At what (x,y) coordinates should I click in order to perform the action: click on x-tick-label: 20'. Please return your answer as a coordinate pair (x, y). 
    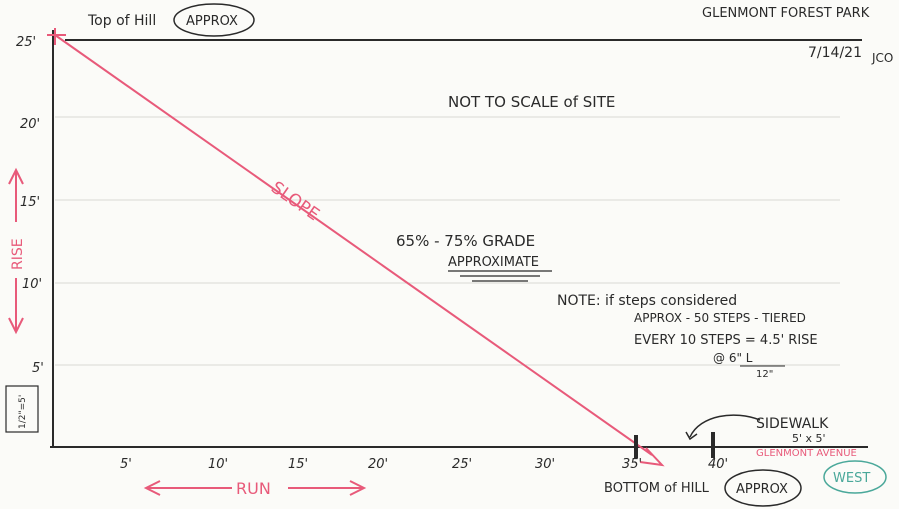
    Looking at the image, I should click on (378, 464).